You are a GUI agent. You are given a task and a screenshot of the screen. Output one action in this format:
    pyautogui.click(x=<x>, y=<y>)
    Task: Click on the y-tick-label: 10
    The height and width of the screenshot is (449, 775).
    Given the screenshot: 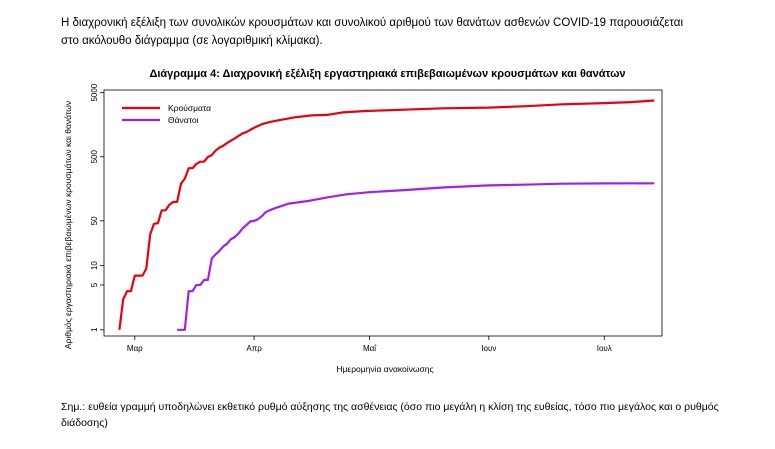 What is the action you would take?
    pyautogui.click(x=94, y=265)
    